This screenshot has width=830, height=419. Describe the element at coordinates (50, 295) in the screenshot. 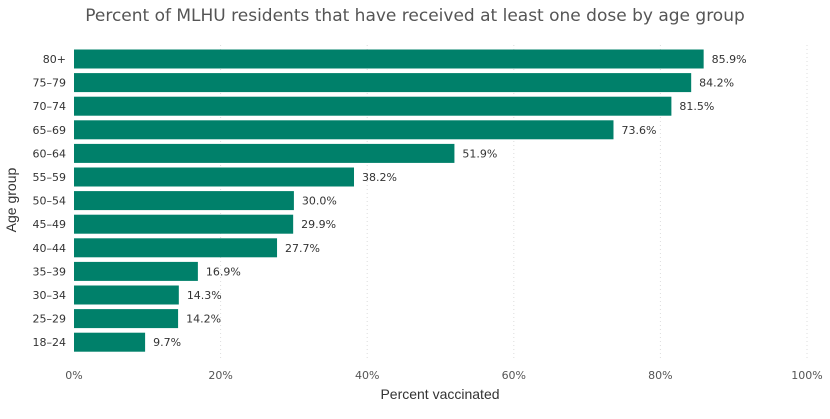

I see `category-label: 30–34` at that location.